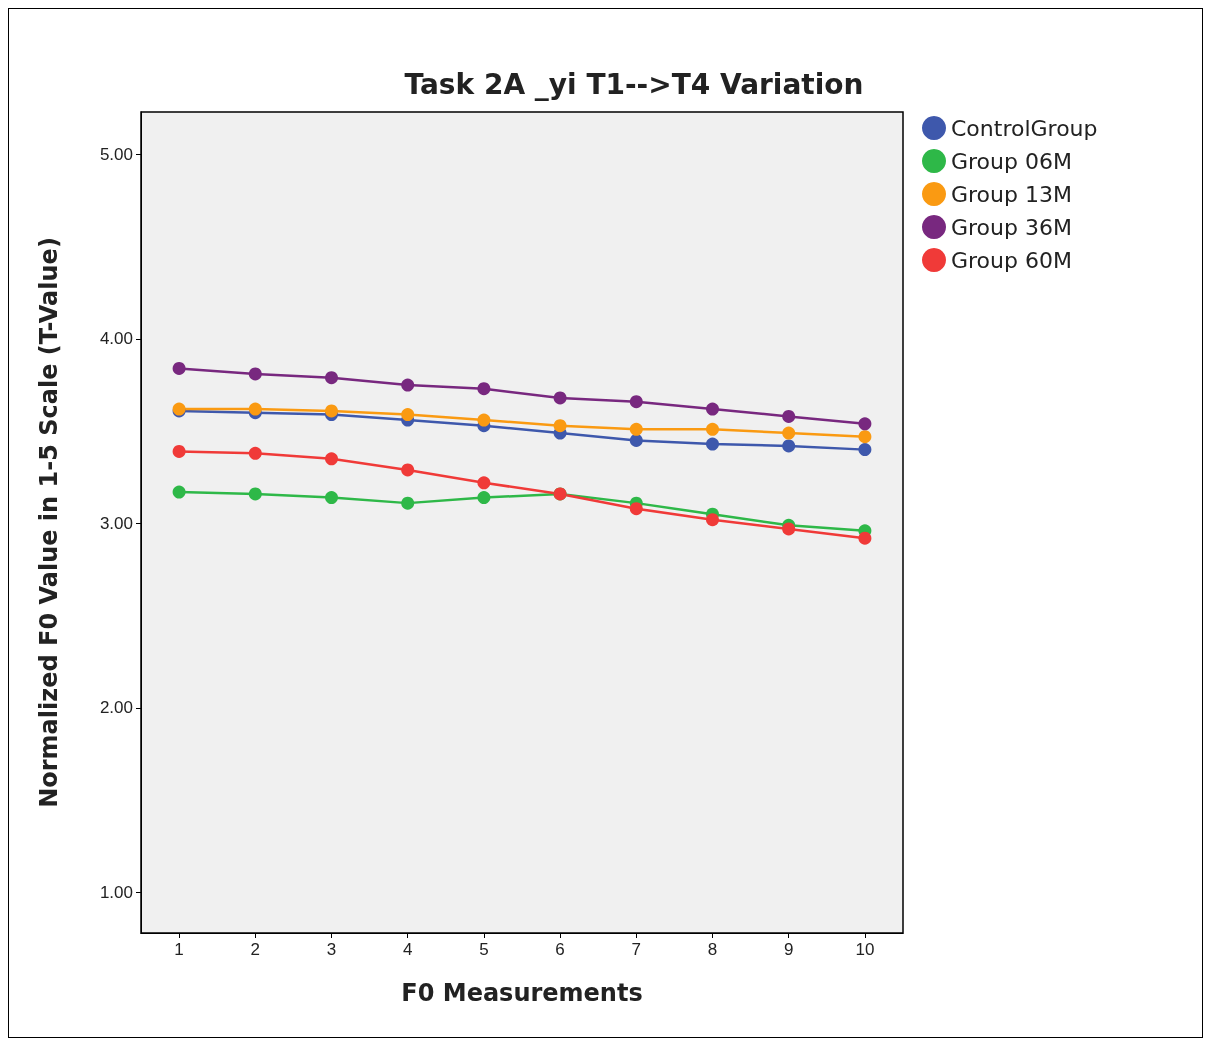 The width and height of the screenshot is (1213, 1048). What do you see at coordinates (179, 949) in the screenshot?
I see `x-tick-label: 1` at bounding box center [179, 949].